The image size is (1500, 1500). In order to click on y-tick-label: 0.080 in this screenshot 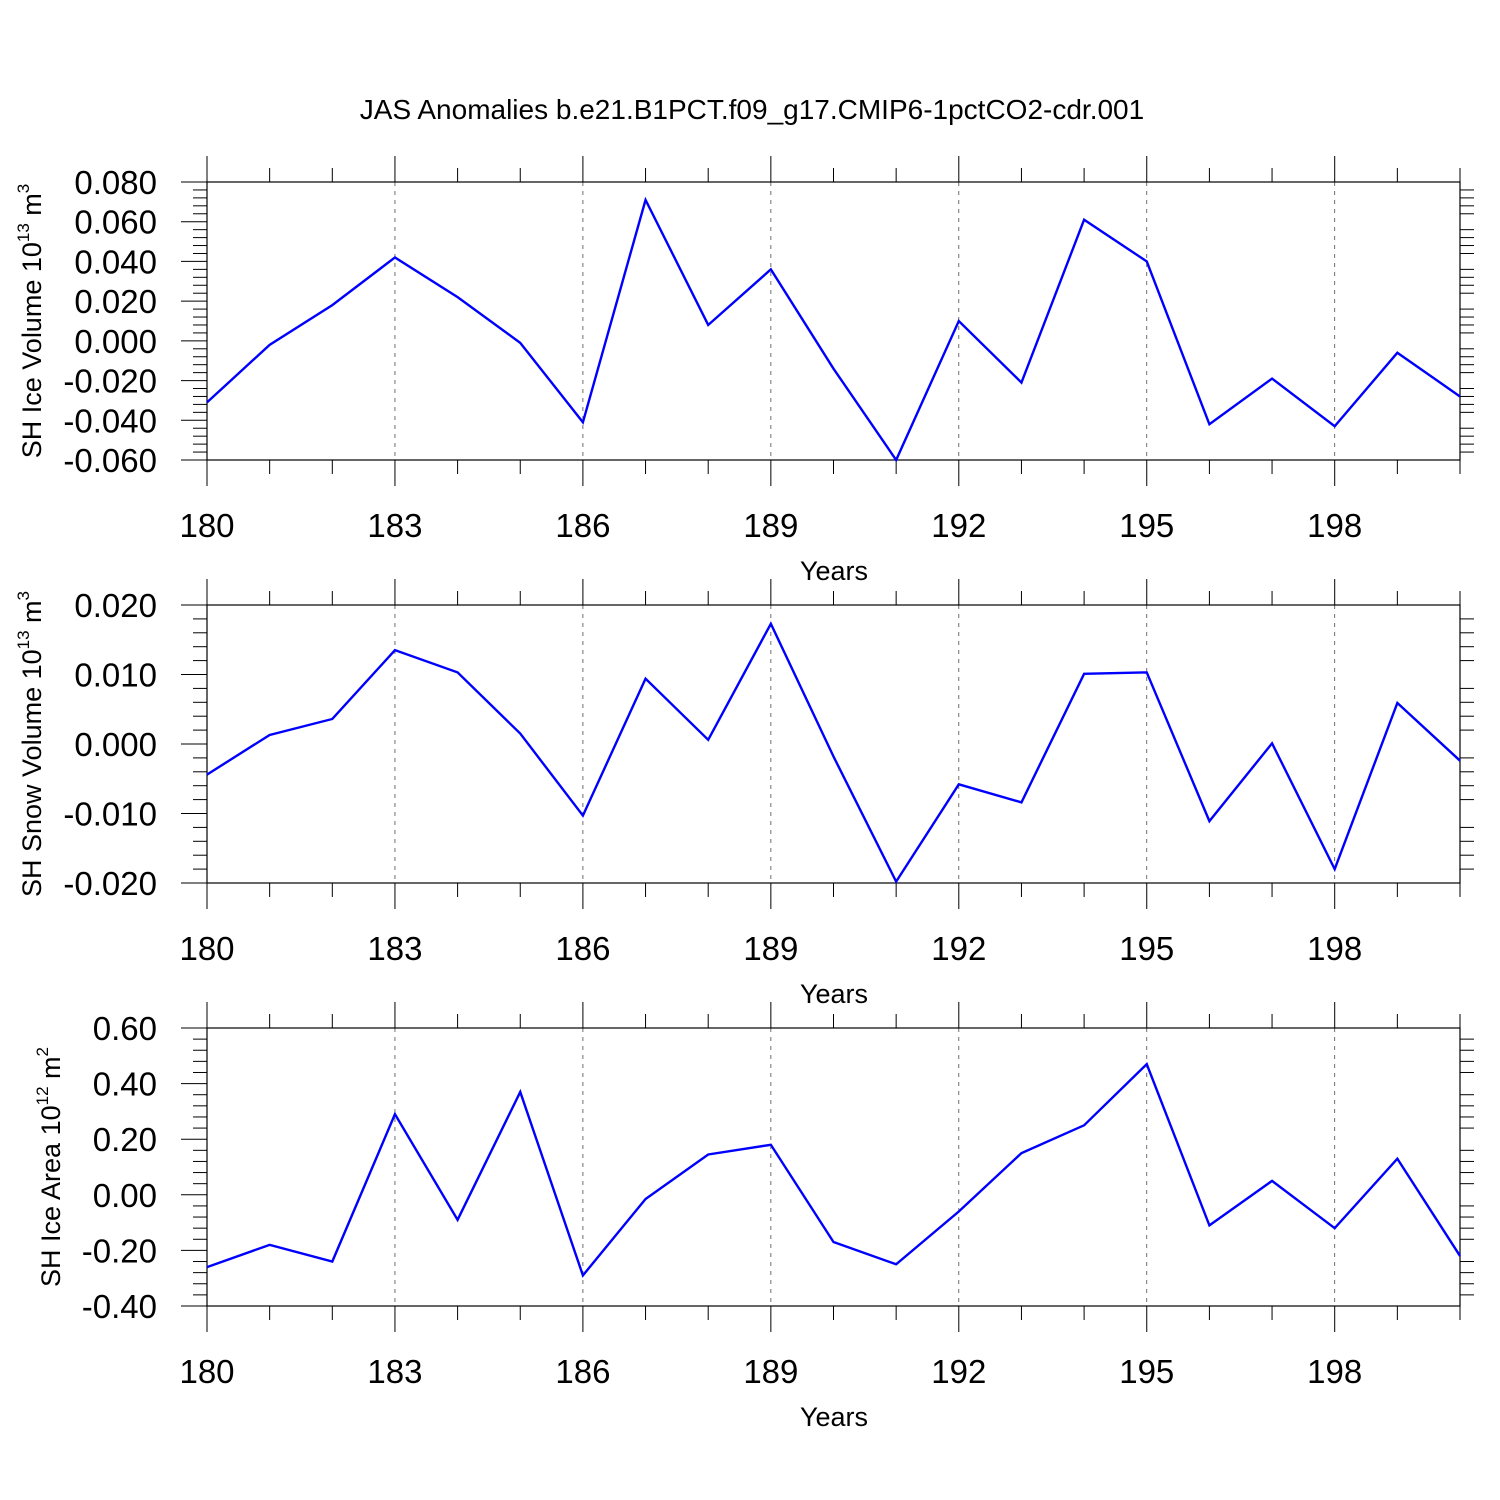, I will do `click(115, 182)`.